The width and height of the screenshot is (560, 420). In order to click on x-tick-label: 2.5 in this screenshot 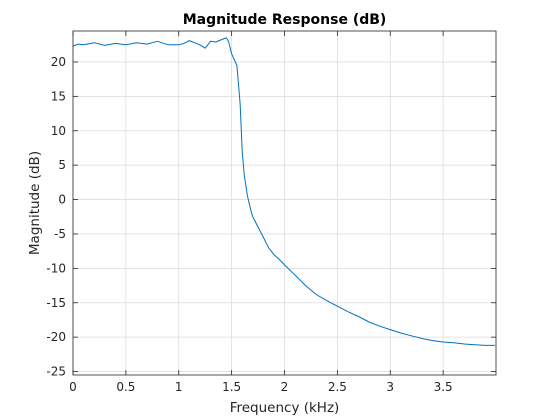, I will do `click(337, 387)`.